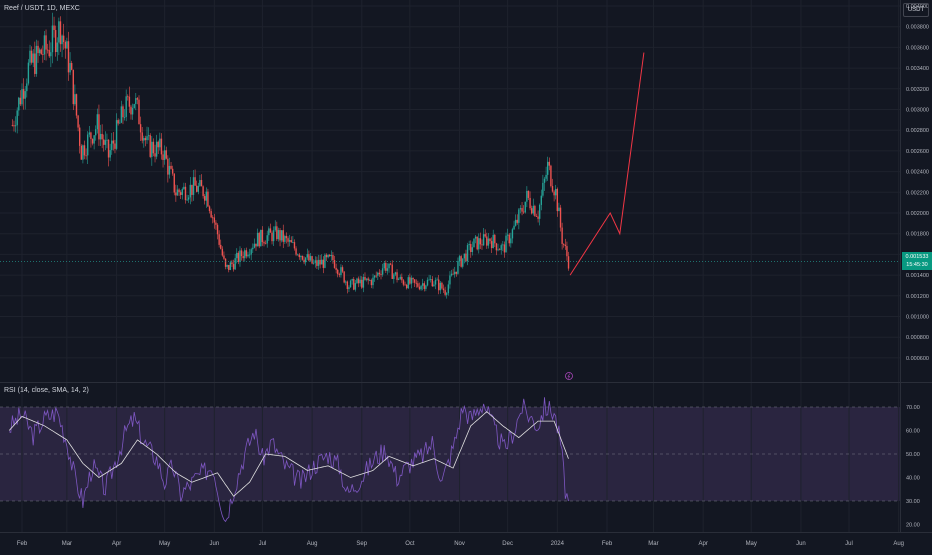 This screenshot has height=555, width=932. I want to click on last-price-tag: 0.001533 15:45:30, so click(917, 261).